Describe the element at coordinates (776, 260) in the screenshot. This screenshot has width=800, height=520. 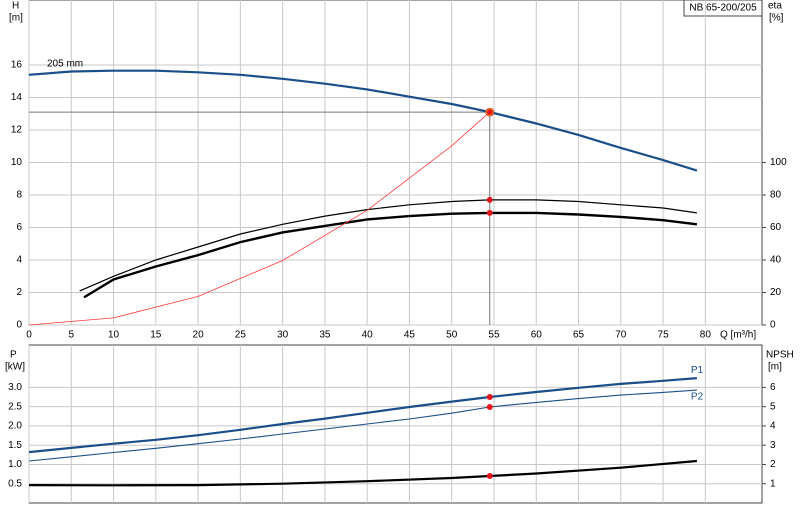
I see `y2-tick-label: 40` at that location.